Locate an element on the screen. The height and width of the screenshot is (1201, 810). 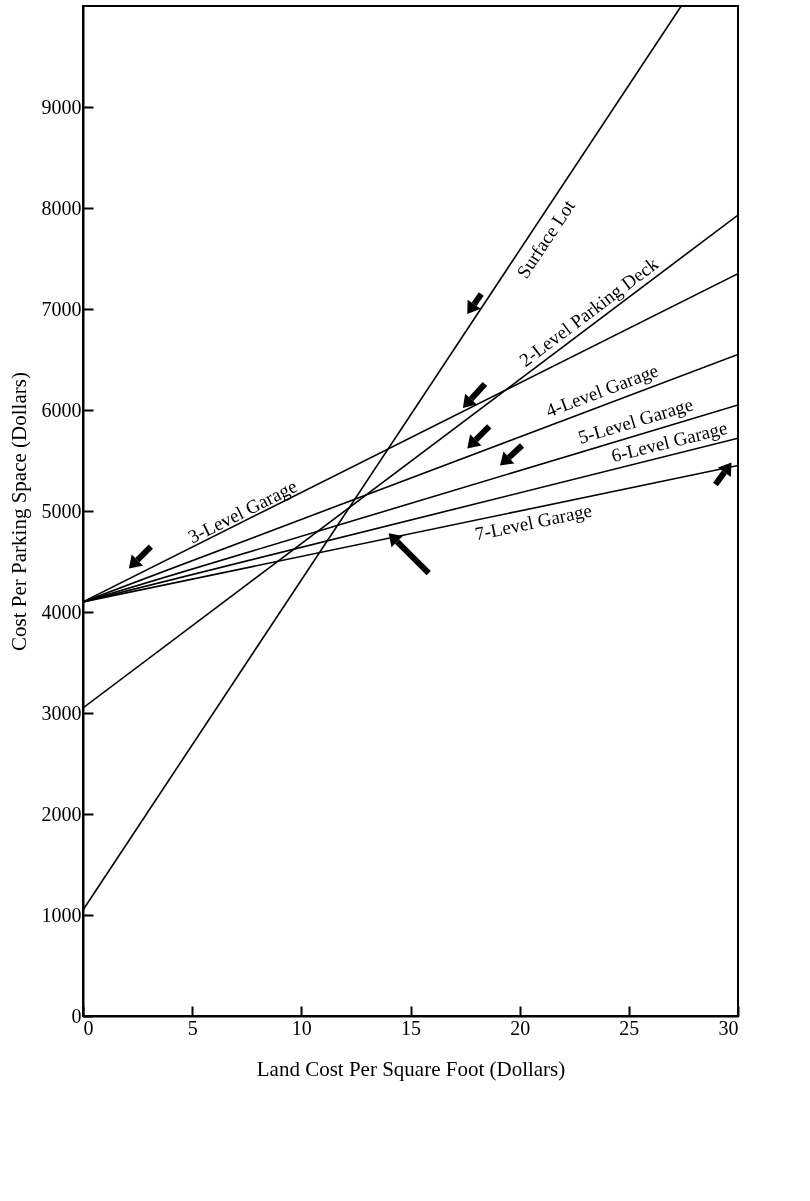
x-tick-label: 5 is located at coordinates (192, 1027).